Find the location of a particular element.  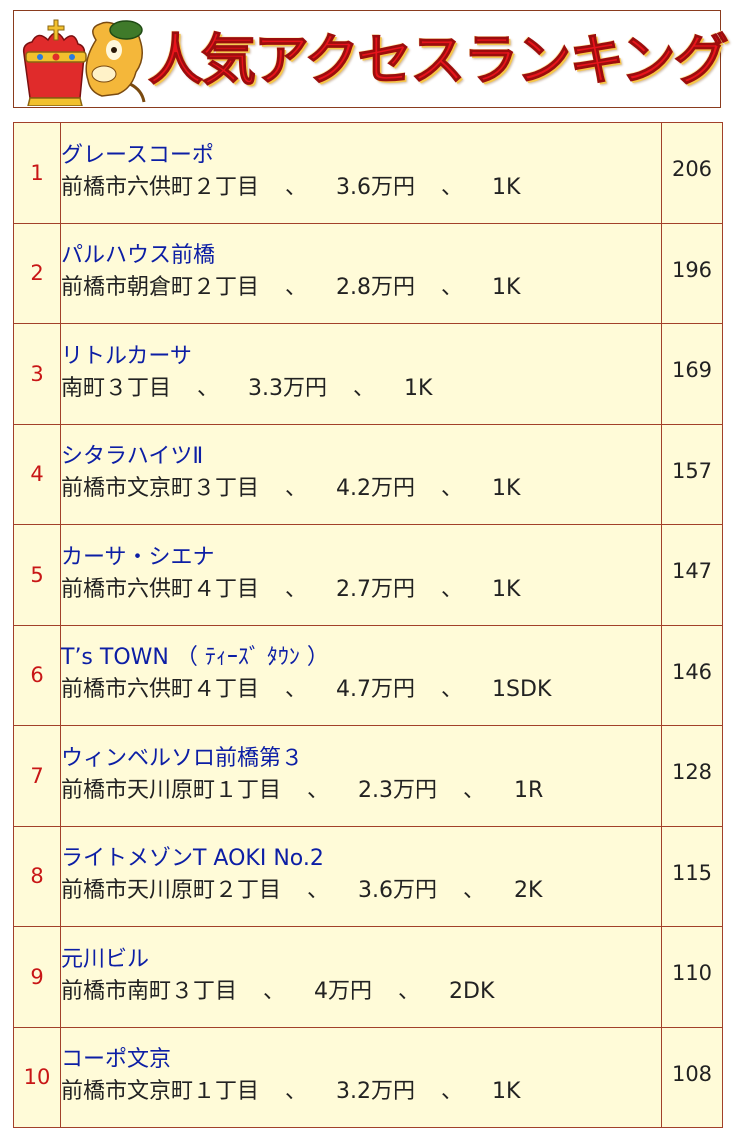

access-count-value: 110 is located at coordinates (692, 973).